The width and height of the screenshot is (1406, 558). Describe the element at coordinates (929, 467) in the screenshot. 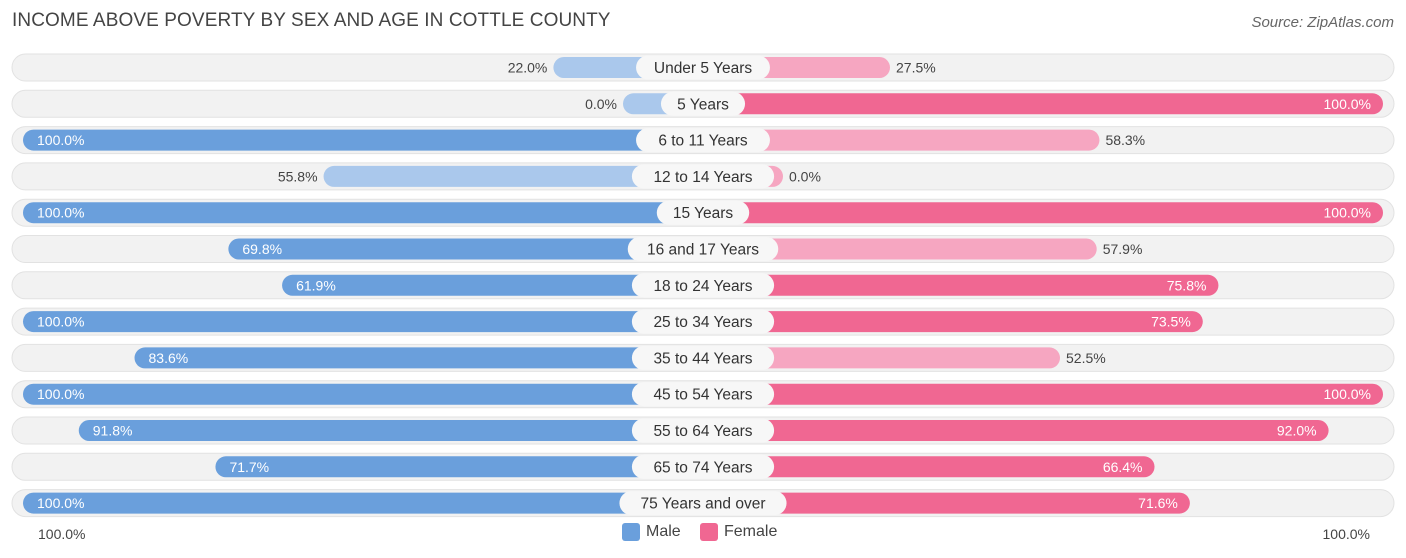

I see `bar-female-65-to-74-years` at that location.